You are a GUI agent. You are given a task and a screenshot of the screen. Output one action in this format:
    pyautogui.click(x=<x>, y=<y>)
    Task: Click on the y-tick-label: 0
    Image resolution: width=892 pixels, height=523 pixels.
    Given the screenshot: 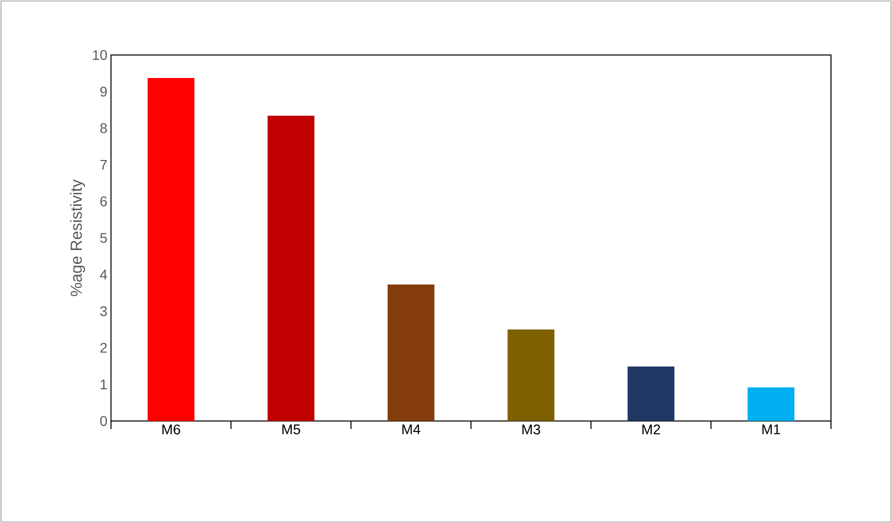 What is the action you would take?
    pyautogui.click(x=103, y=421)
    